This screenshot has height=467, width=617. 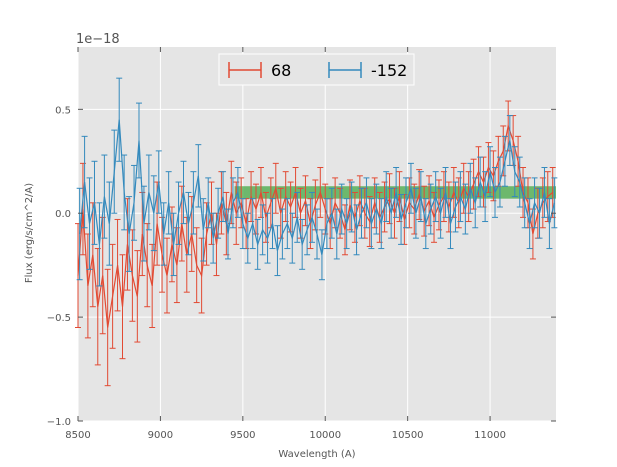 What do you see at coordinates (408, 435) in the screenshot?
I see `x-tick-label-4: 10500` at bounding box center [408, 435].